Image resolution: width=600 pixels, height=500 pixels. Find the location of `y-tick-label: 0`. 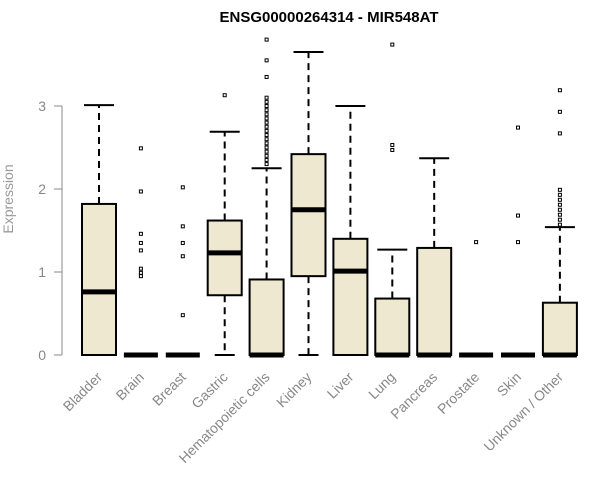

y-tick-label: 0 is located at coordinates (42, 355).